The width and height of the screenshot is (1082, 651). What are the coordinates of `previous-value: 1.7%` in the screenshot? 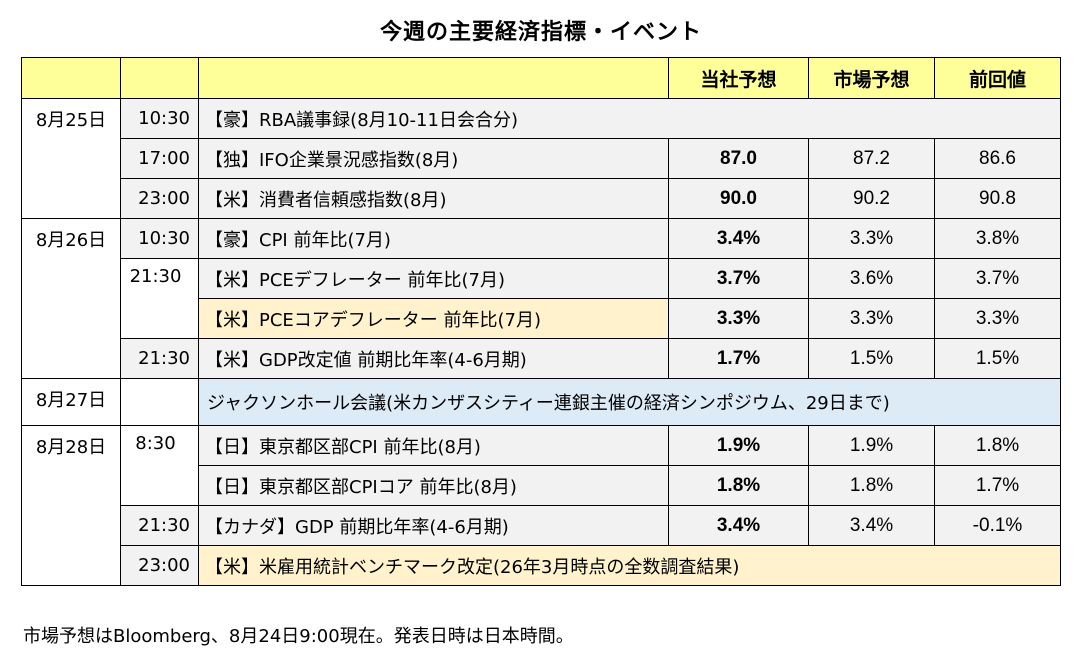 It's located at (997, 485).